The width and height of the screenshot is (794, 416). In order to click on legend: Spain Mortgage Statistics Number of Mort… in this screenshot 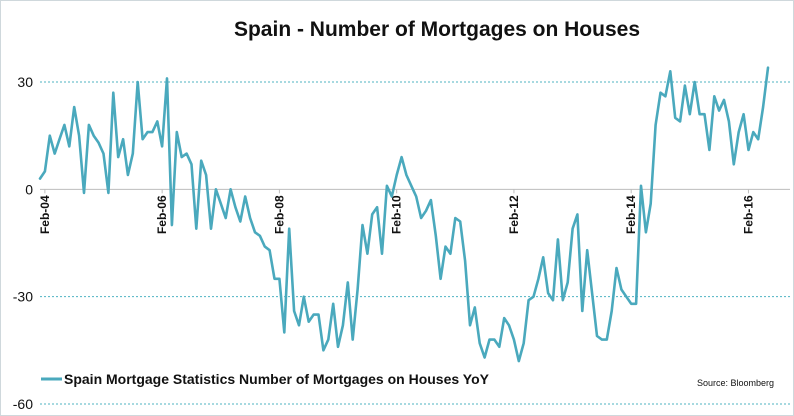, I will do `click(265, 379)`.